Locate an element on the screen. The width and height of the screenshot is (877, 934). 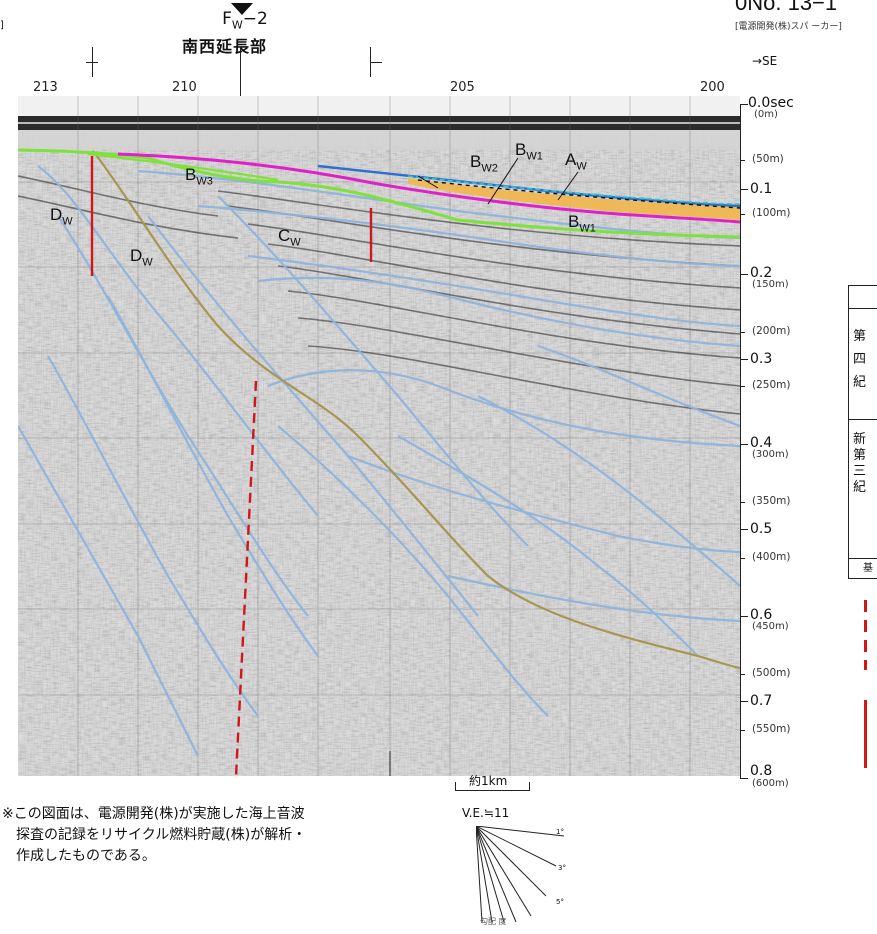
bw2-base-dashed is located at coordinates (578, 194).